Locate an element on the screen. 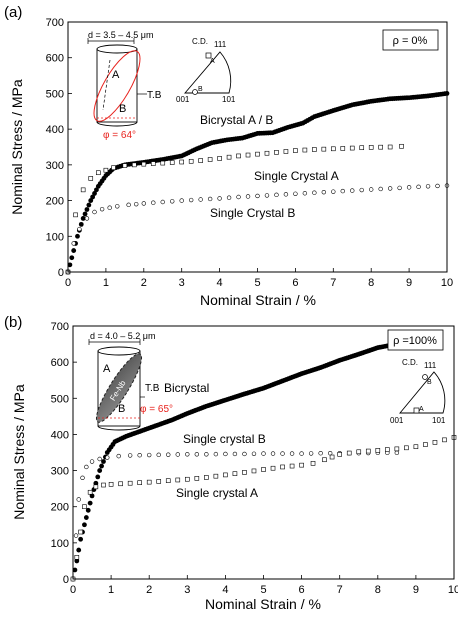 This screenshot has width=458, height=618. panel-b-x-axis-label: Nominal Strain / % is located at coordinates (263, 604).